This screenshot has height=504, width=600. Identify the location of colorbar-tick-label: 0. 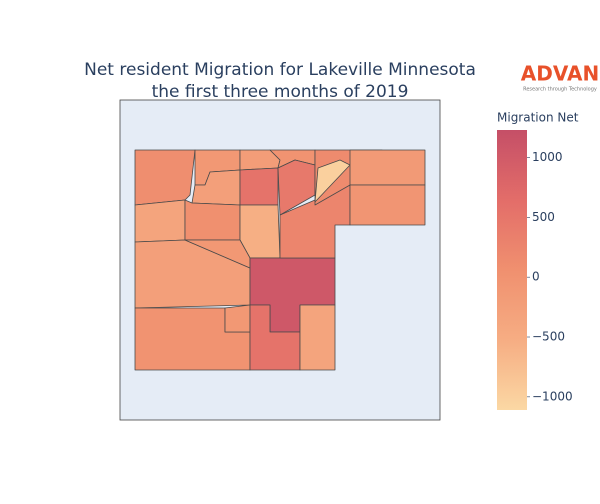
(536, 277).